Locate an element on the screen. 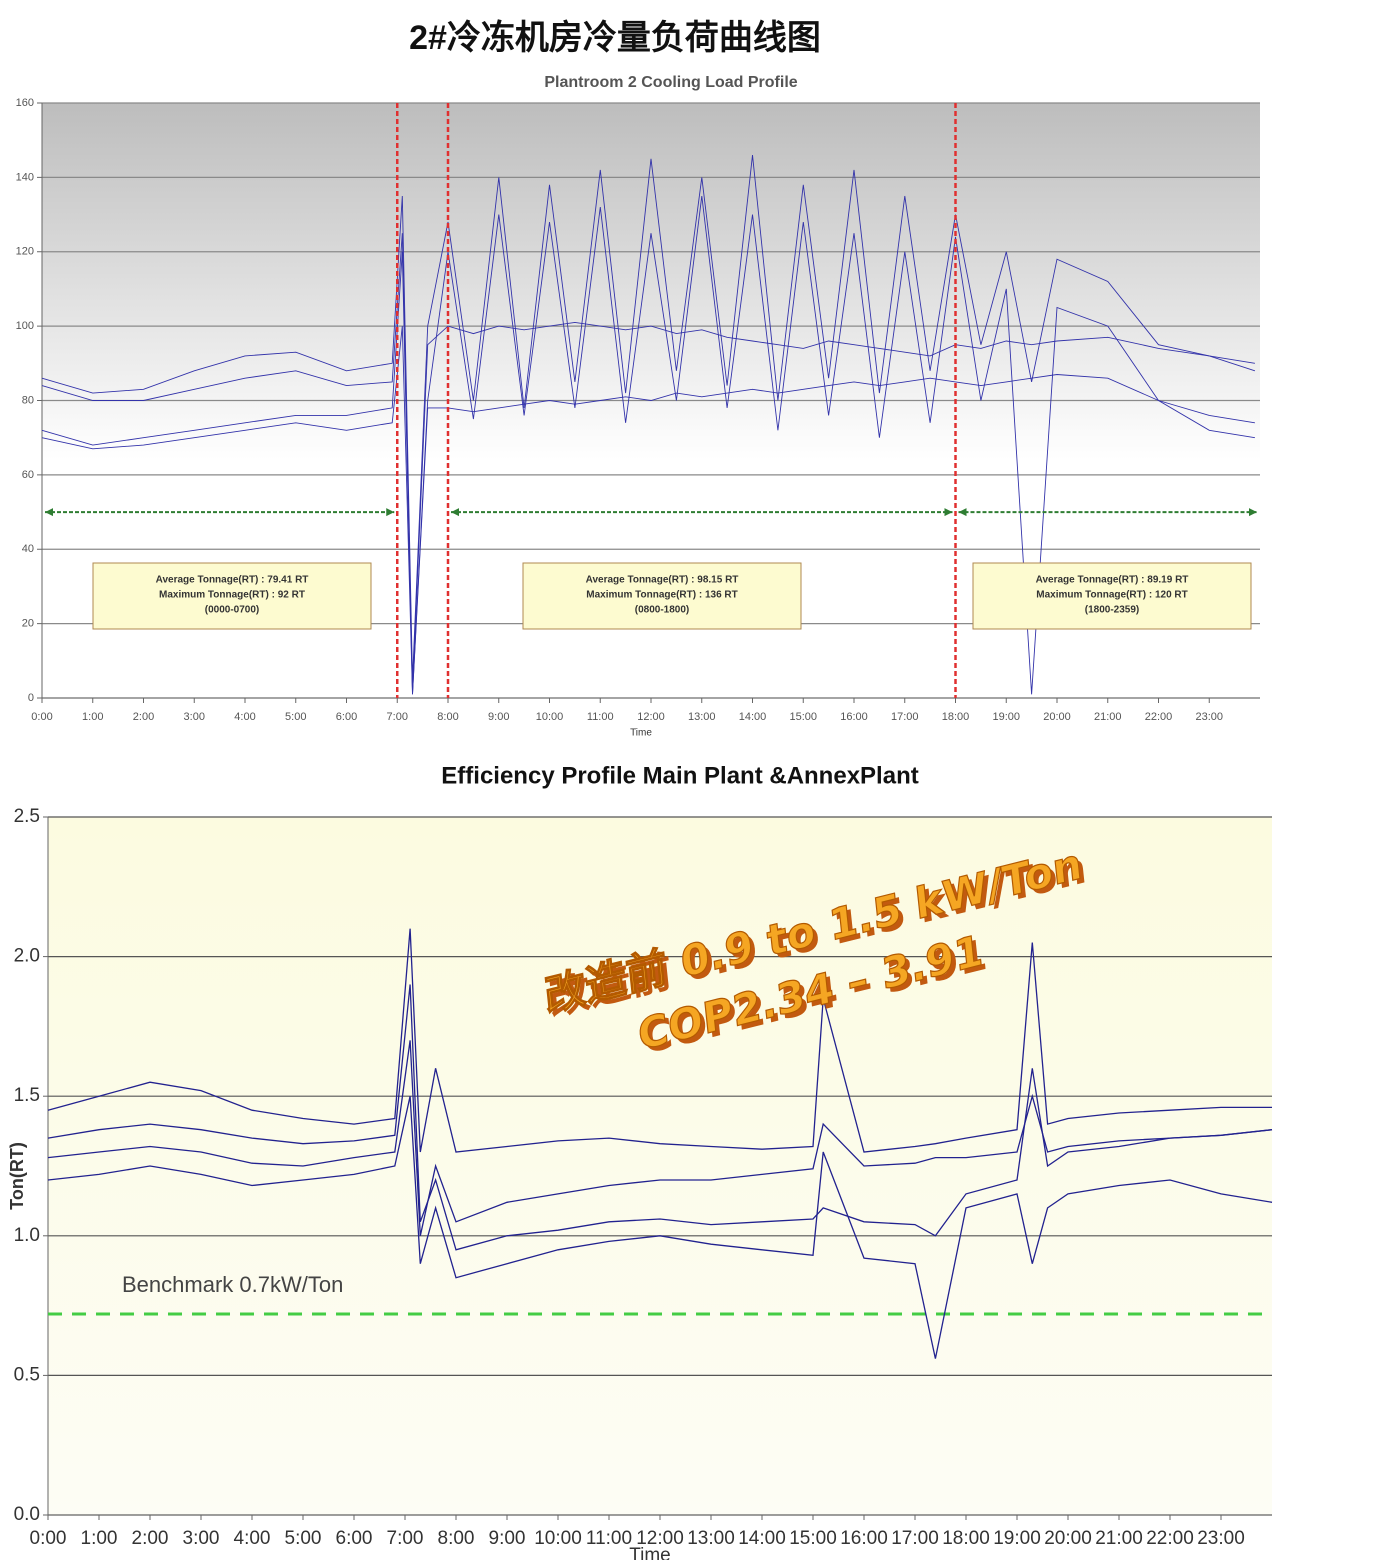  y-tick-label: 80 is located at coordinates (28, 400).